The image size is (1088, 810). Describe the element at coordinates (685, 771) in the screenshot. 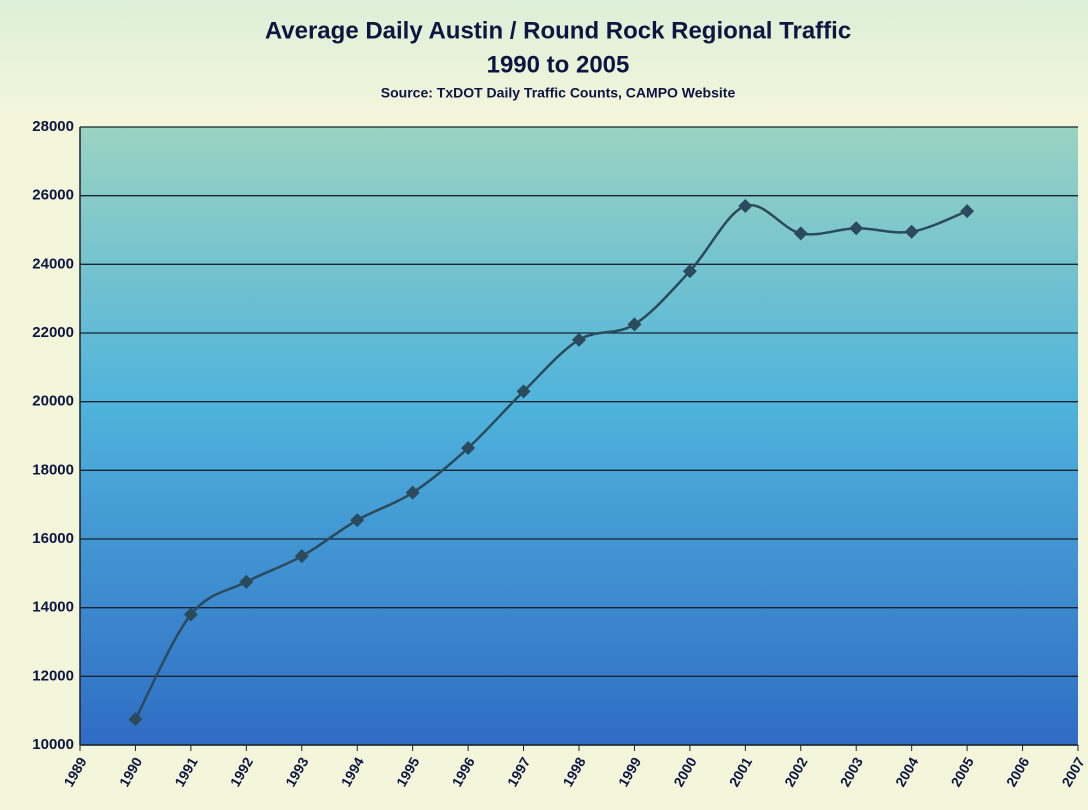

I see `x-tick-label: 2000` at that location.